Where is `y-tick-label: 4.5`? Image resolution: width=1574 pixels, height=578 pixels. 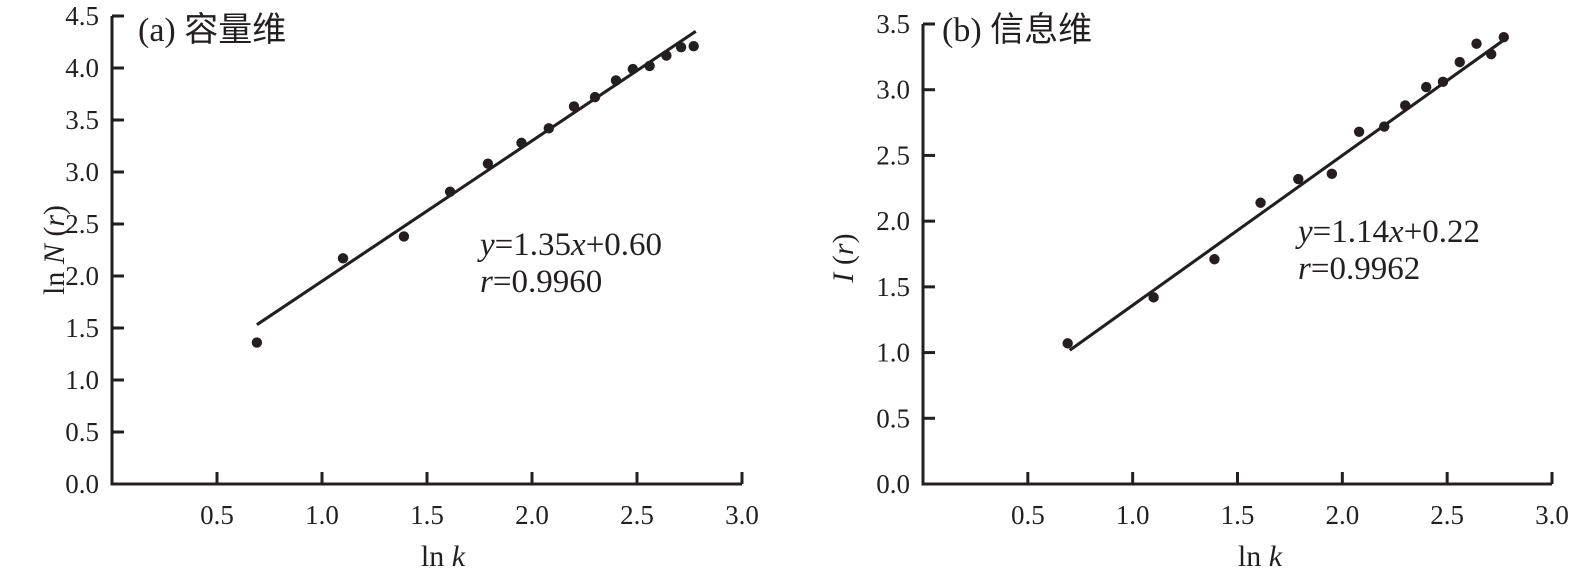
y-tick-label: 4.5 is located at coordinates (82, 16).